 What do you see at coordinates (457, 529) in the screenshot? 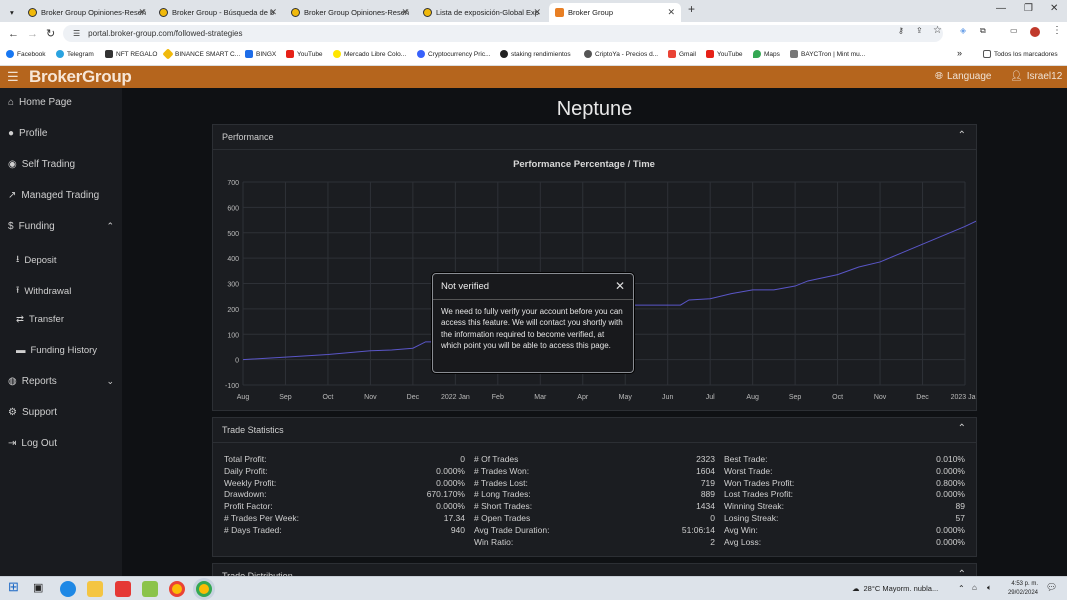
I see `stat-value: 940` at bounding box center [457, 529].